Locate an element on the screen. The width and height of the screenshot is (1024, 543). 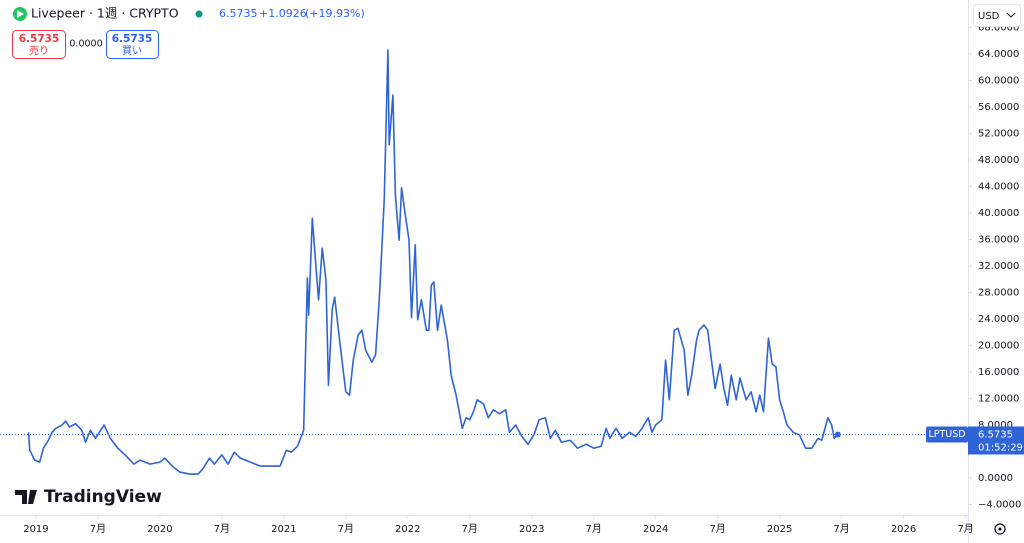
y-tick-label: 36.0000 is located at coordinates (998, 240).